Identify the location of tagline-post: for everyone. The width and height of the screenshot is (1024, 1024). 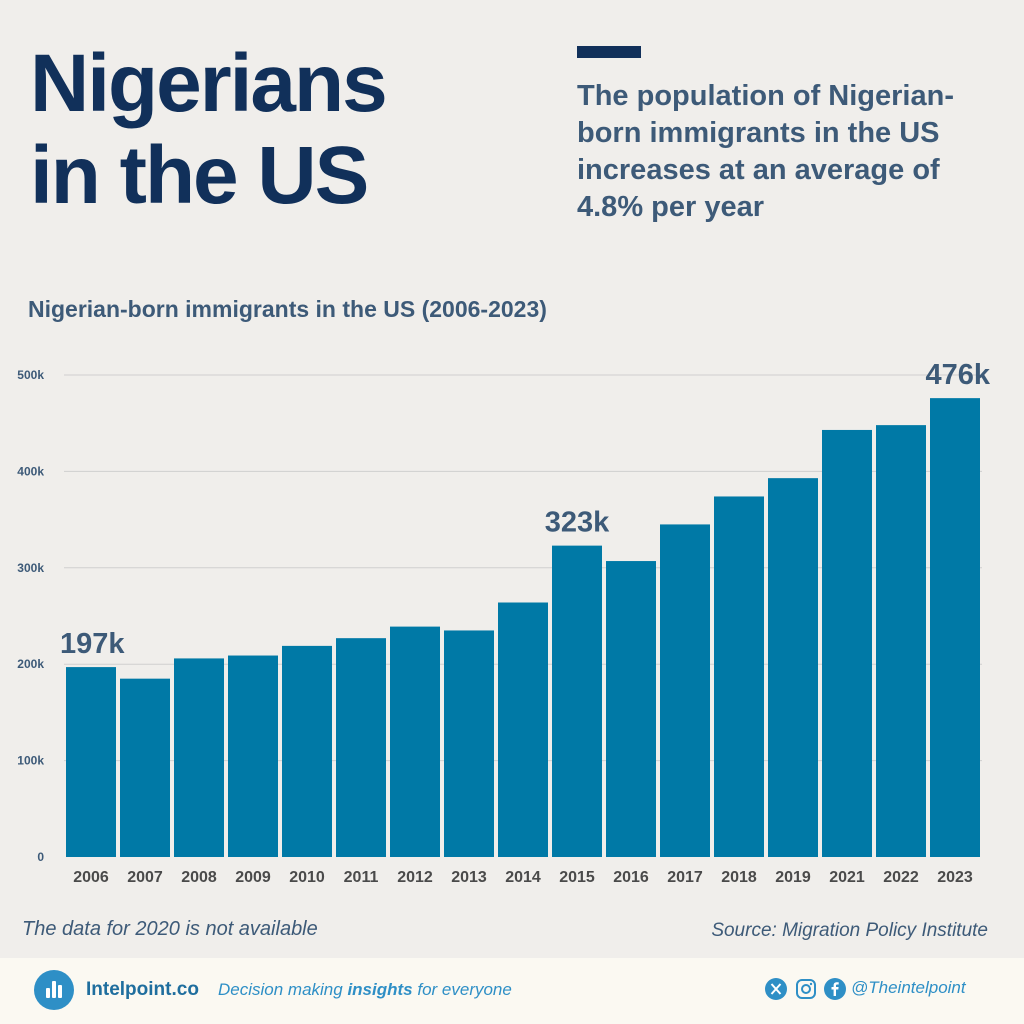
(462, 989).